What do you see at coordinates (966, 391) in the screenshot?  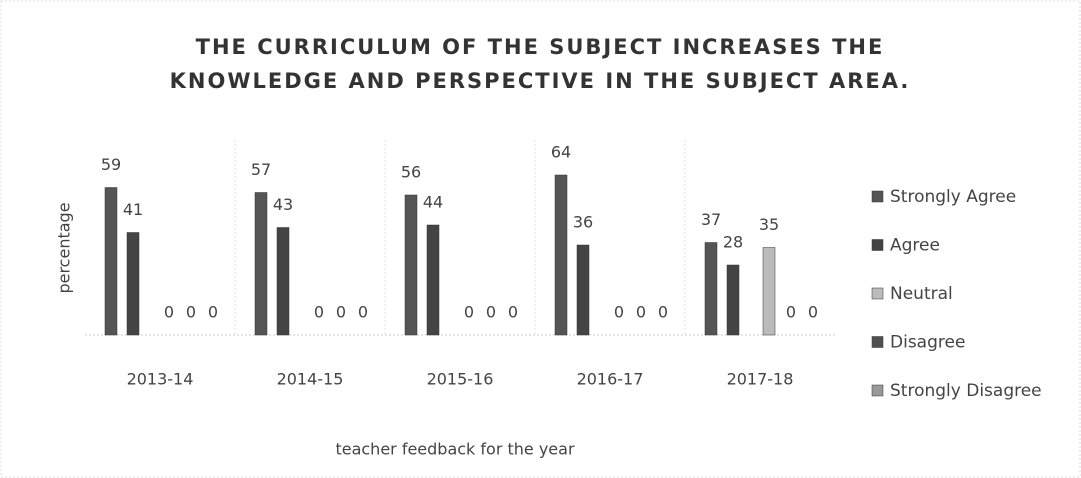 I see `legend-label: Strongly Disagree` at bounding box center [966, 391].